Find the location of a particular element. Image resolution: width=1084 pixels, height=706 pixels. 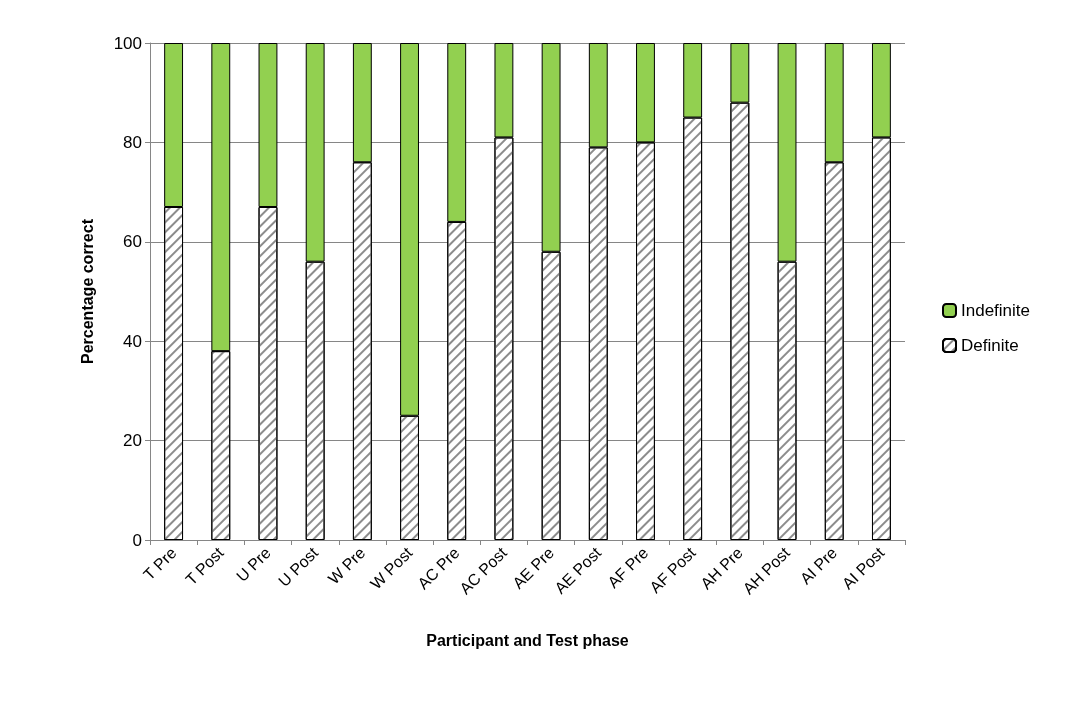

y-tick-label: 60 is located at coordinates (132, 242).